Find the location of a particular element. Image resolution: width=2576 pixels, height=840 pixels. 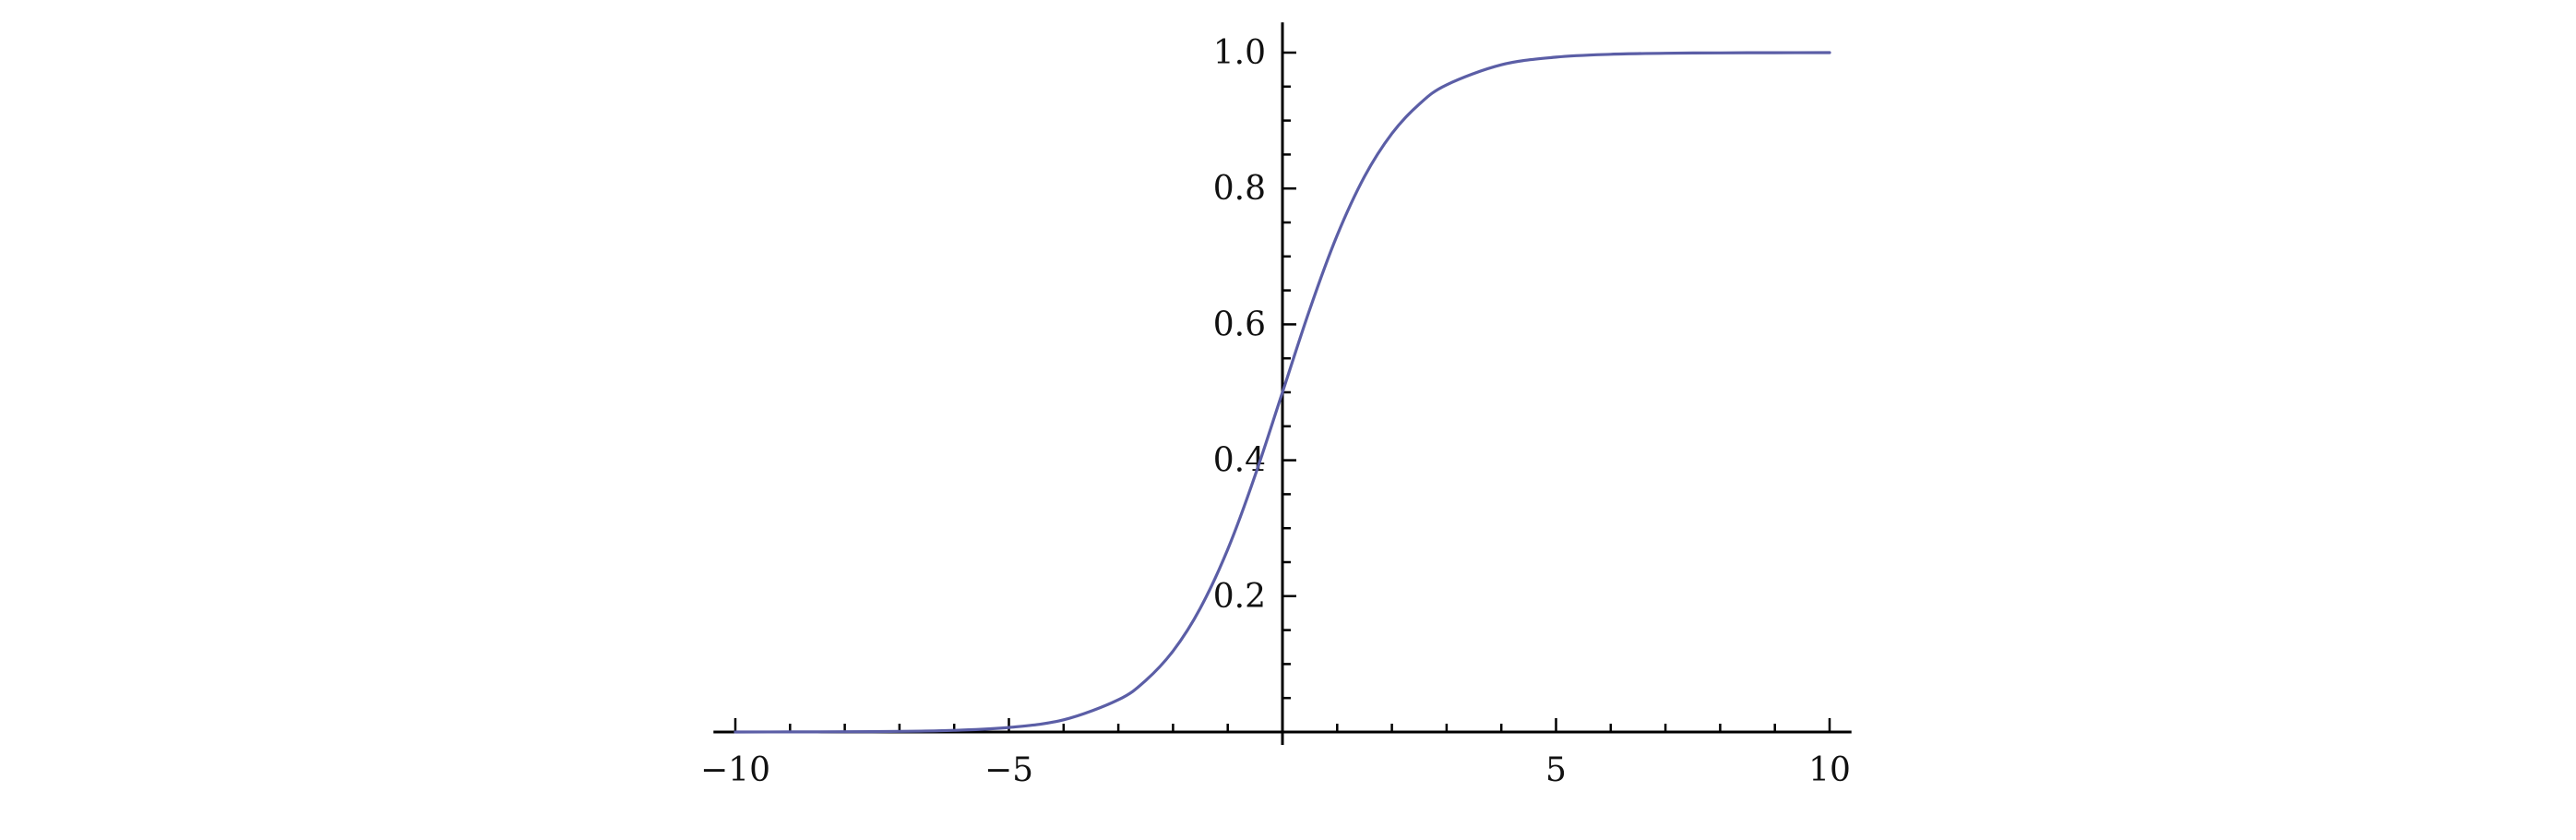

y-tick-label: 0.4 is located at coordinates (1239, 461).